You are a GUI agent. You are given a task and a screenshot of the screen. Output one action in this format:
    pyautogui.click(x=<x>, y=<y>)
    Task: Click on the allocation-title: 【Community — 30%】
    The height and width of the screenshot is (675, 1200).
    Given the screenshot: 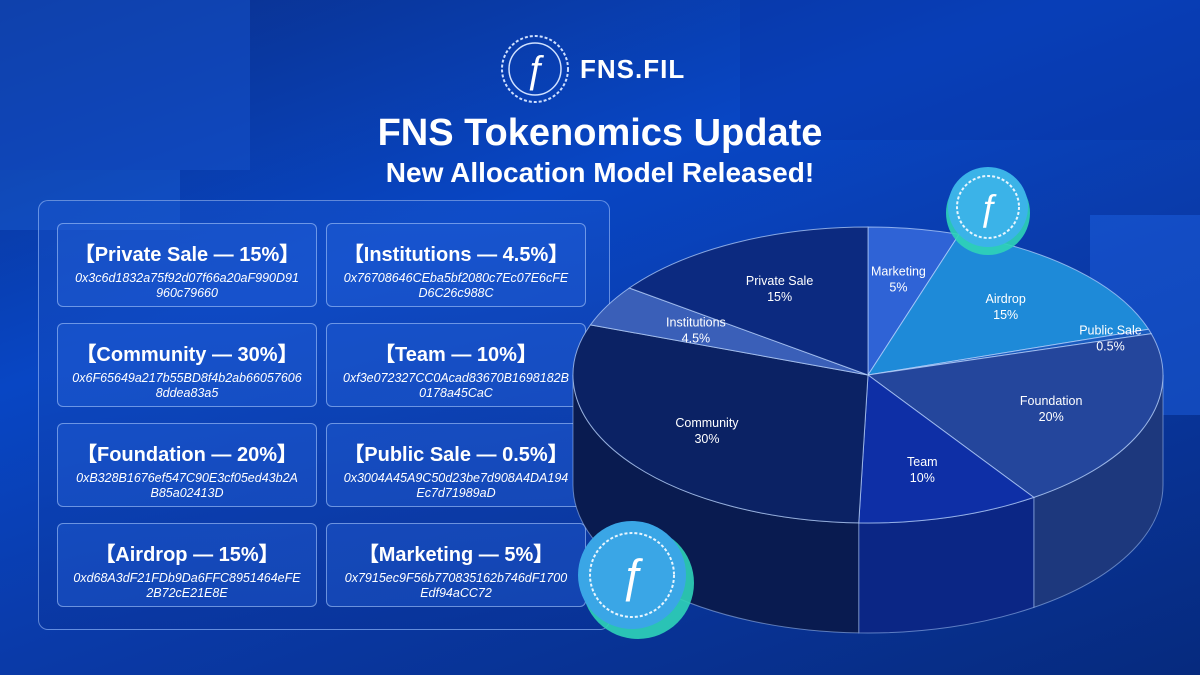 What is the action you would take?
    pyautogui.click(x=187, y=355)
    